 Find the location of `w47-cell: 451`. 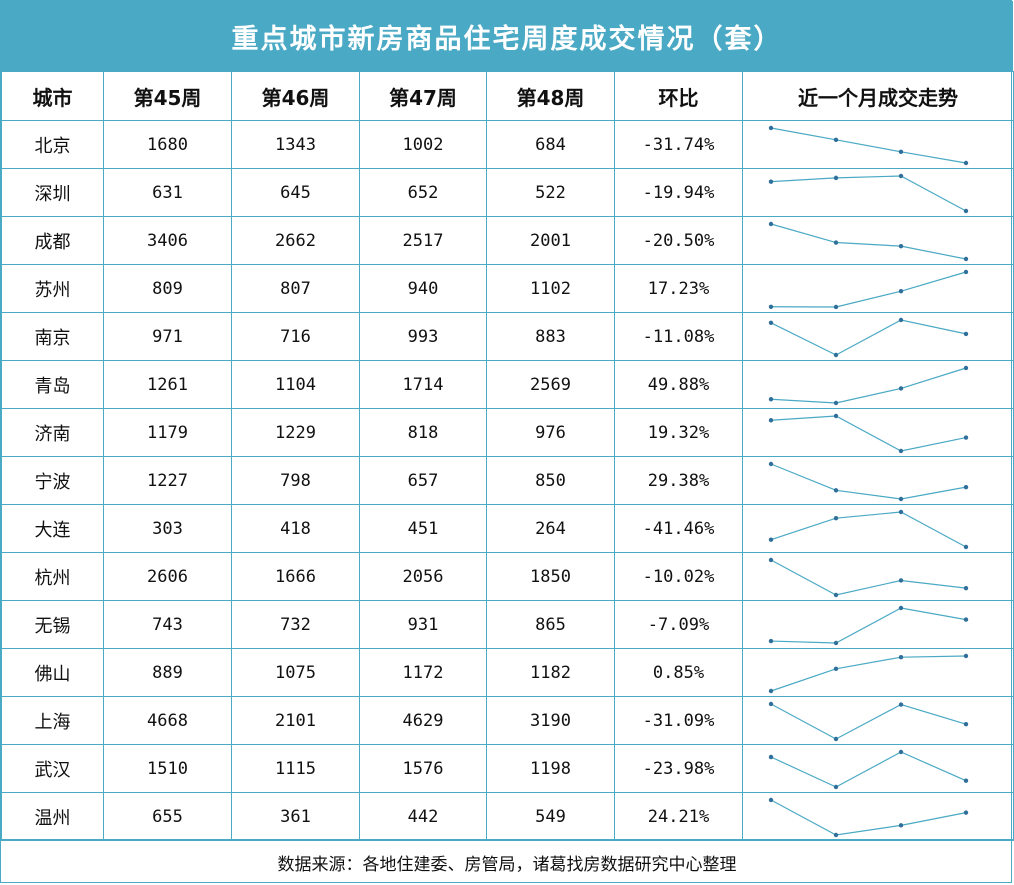

w47-cell: 451 is located at coordinates (423, 528).